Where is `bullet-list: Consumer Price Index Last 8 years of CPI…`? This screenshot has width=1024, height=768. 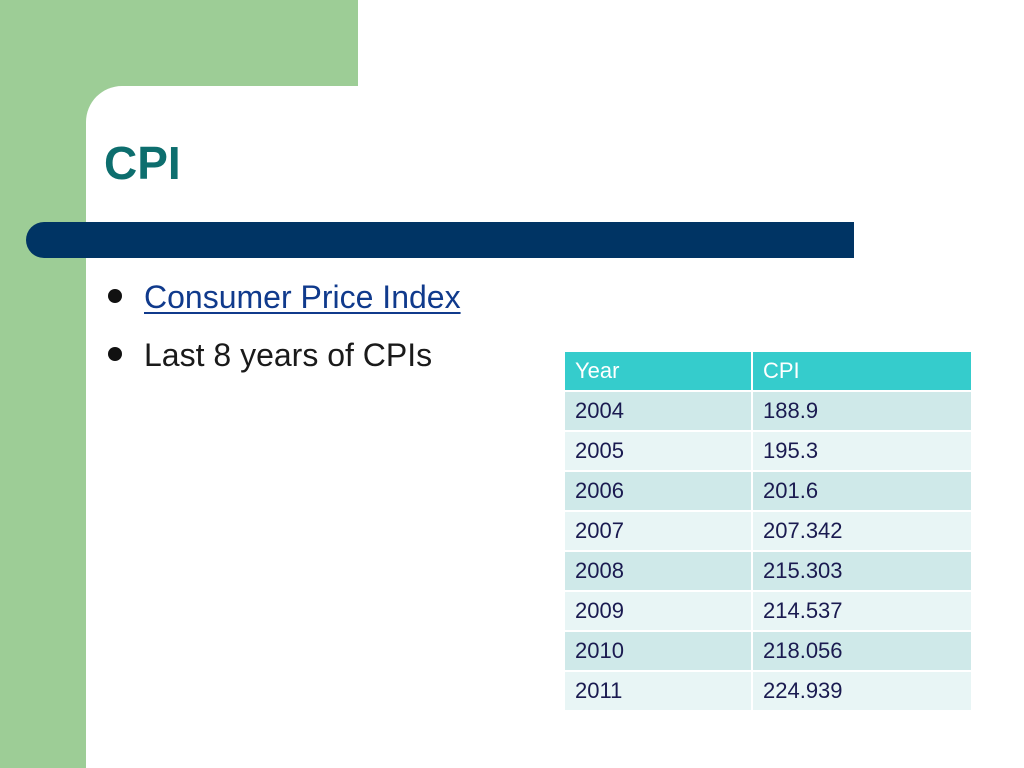
bullet-list: Consumer Price Index Last 8 years of CPI… is located at coordinates (283, 334).